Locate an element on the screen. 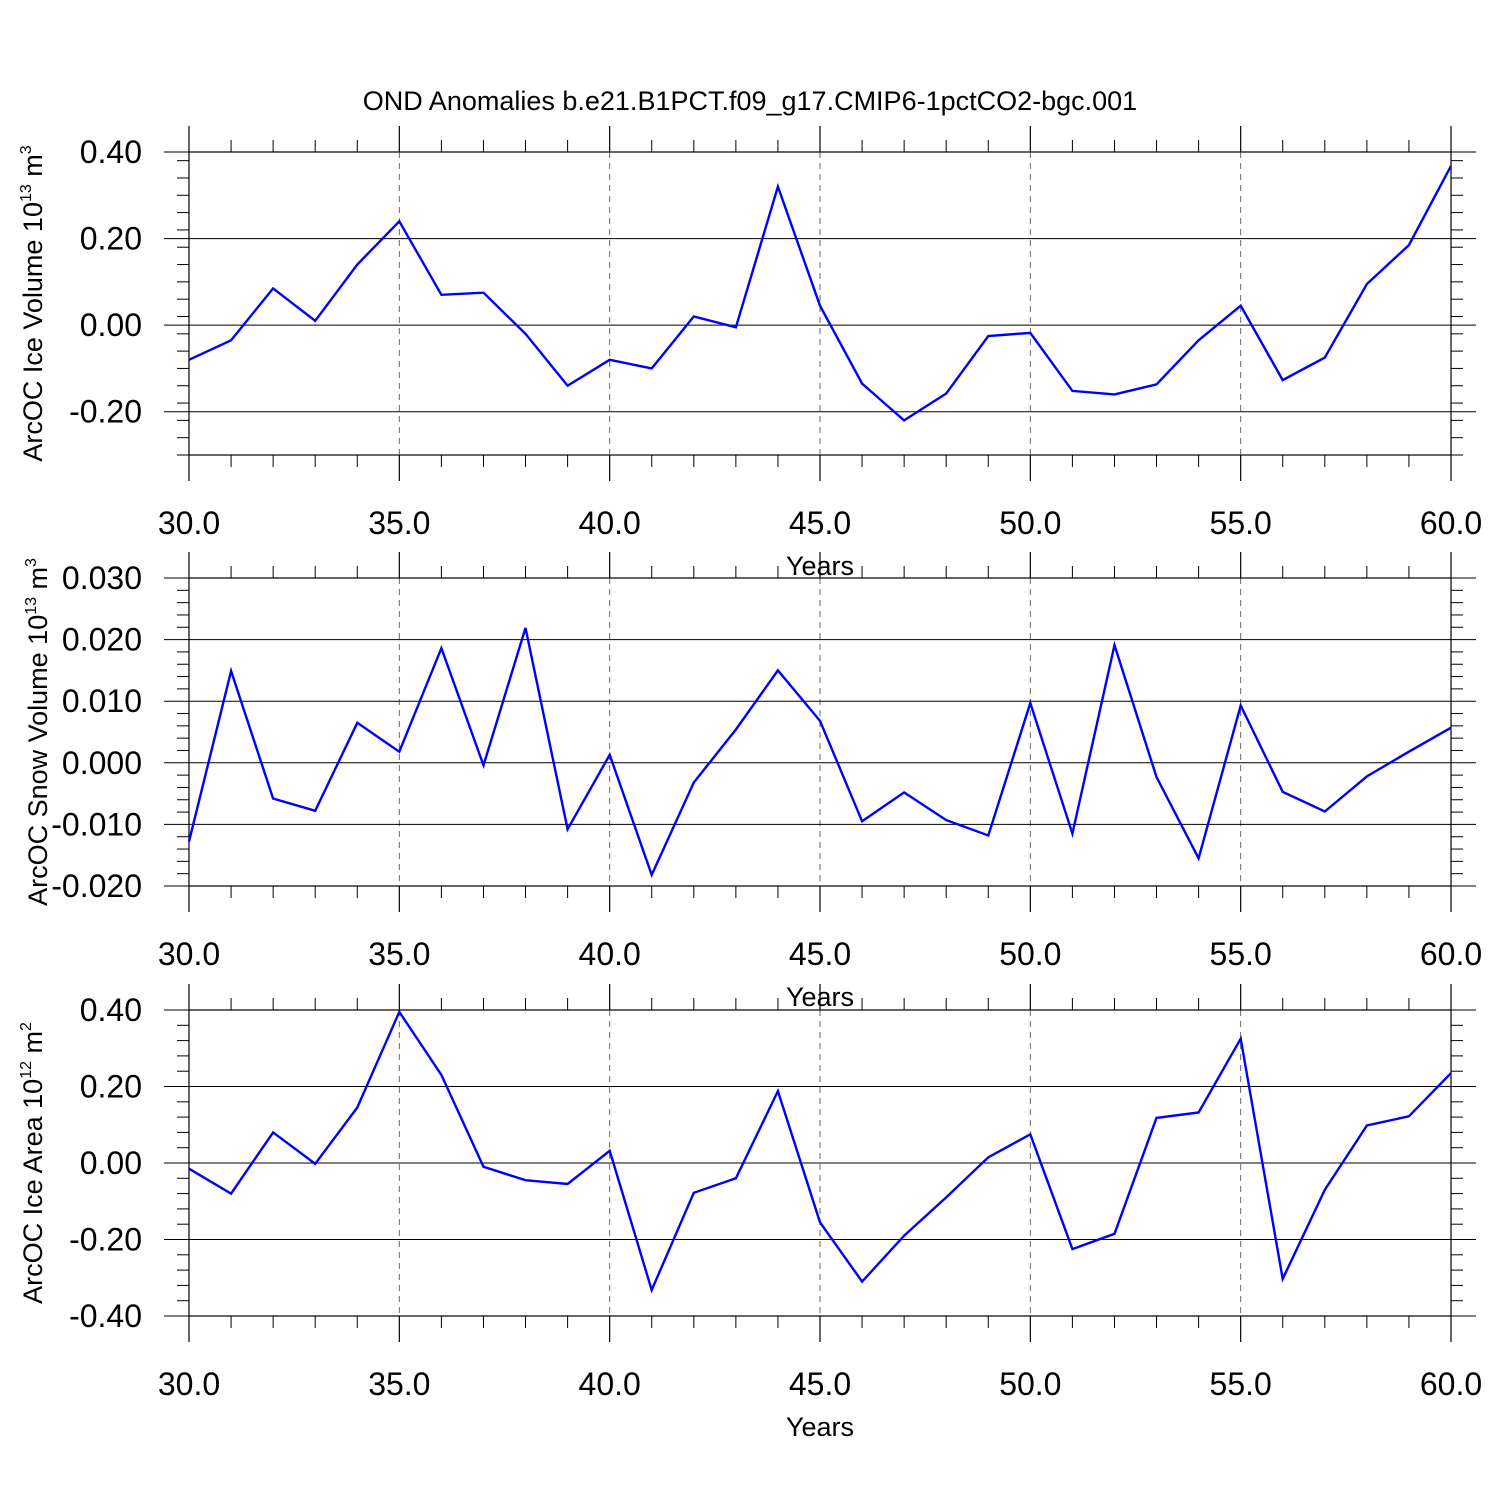 The height and width of the screenshot is (1500, 1500). y-tick-label: -0.40 is located at coordinates (105, 1316).